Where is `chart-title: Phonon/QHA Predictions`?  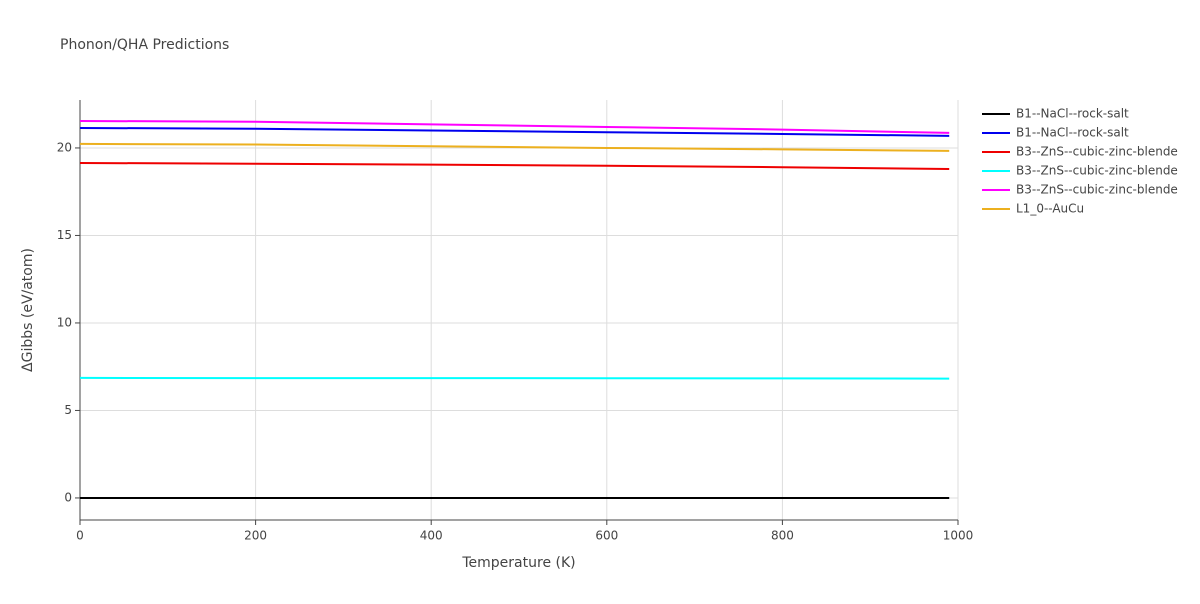 chart-title: Phonon/QHA Predictions is located at coordinates (144, 45).